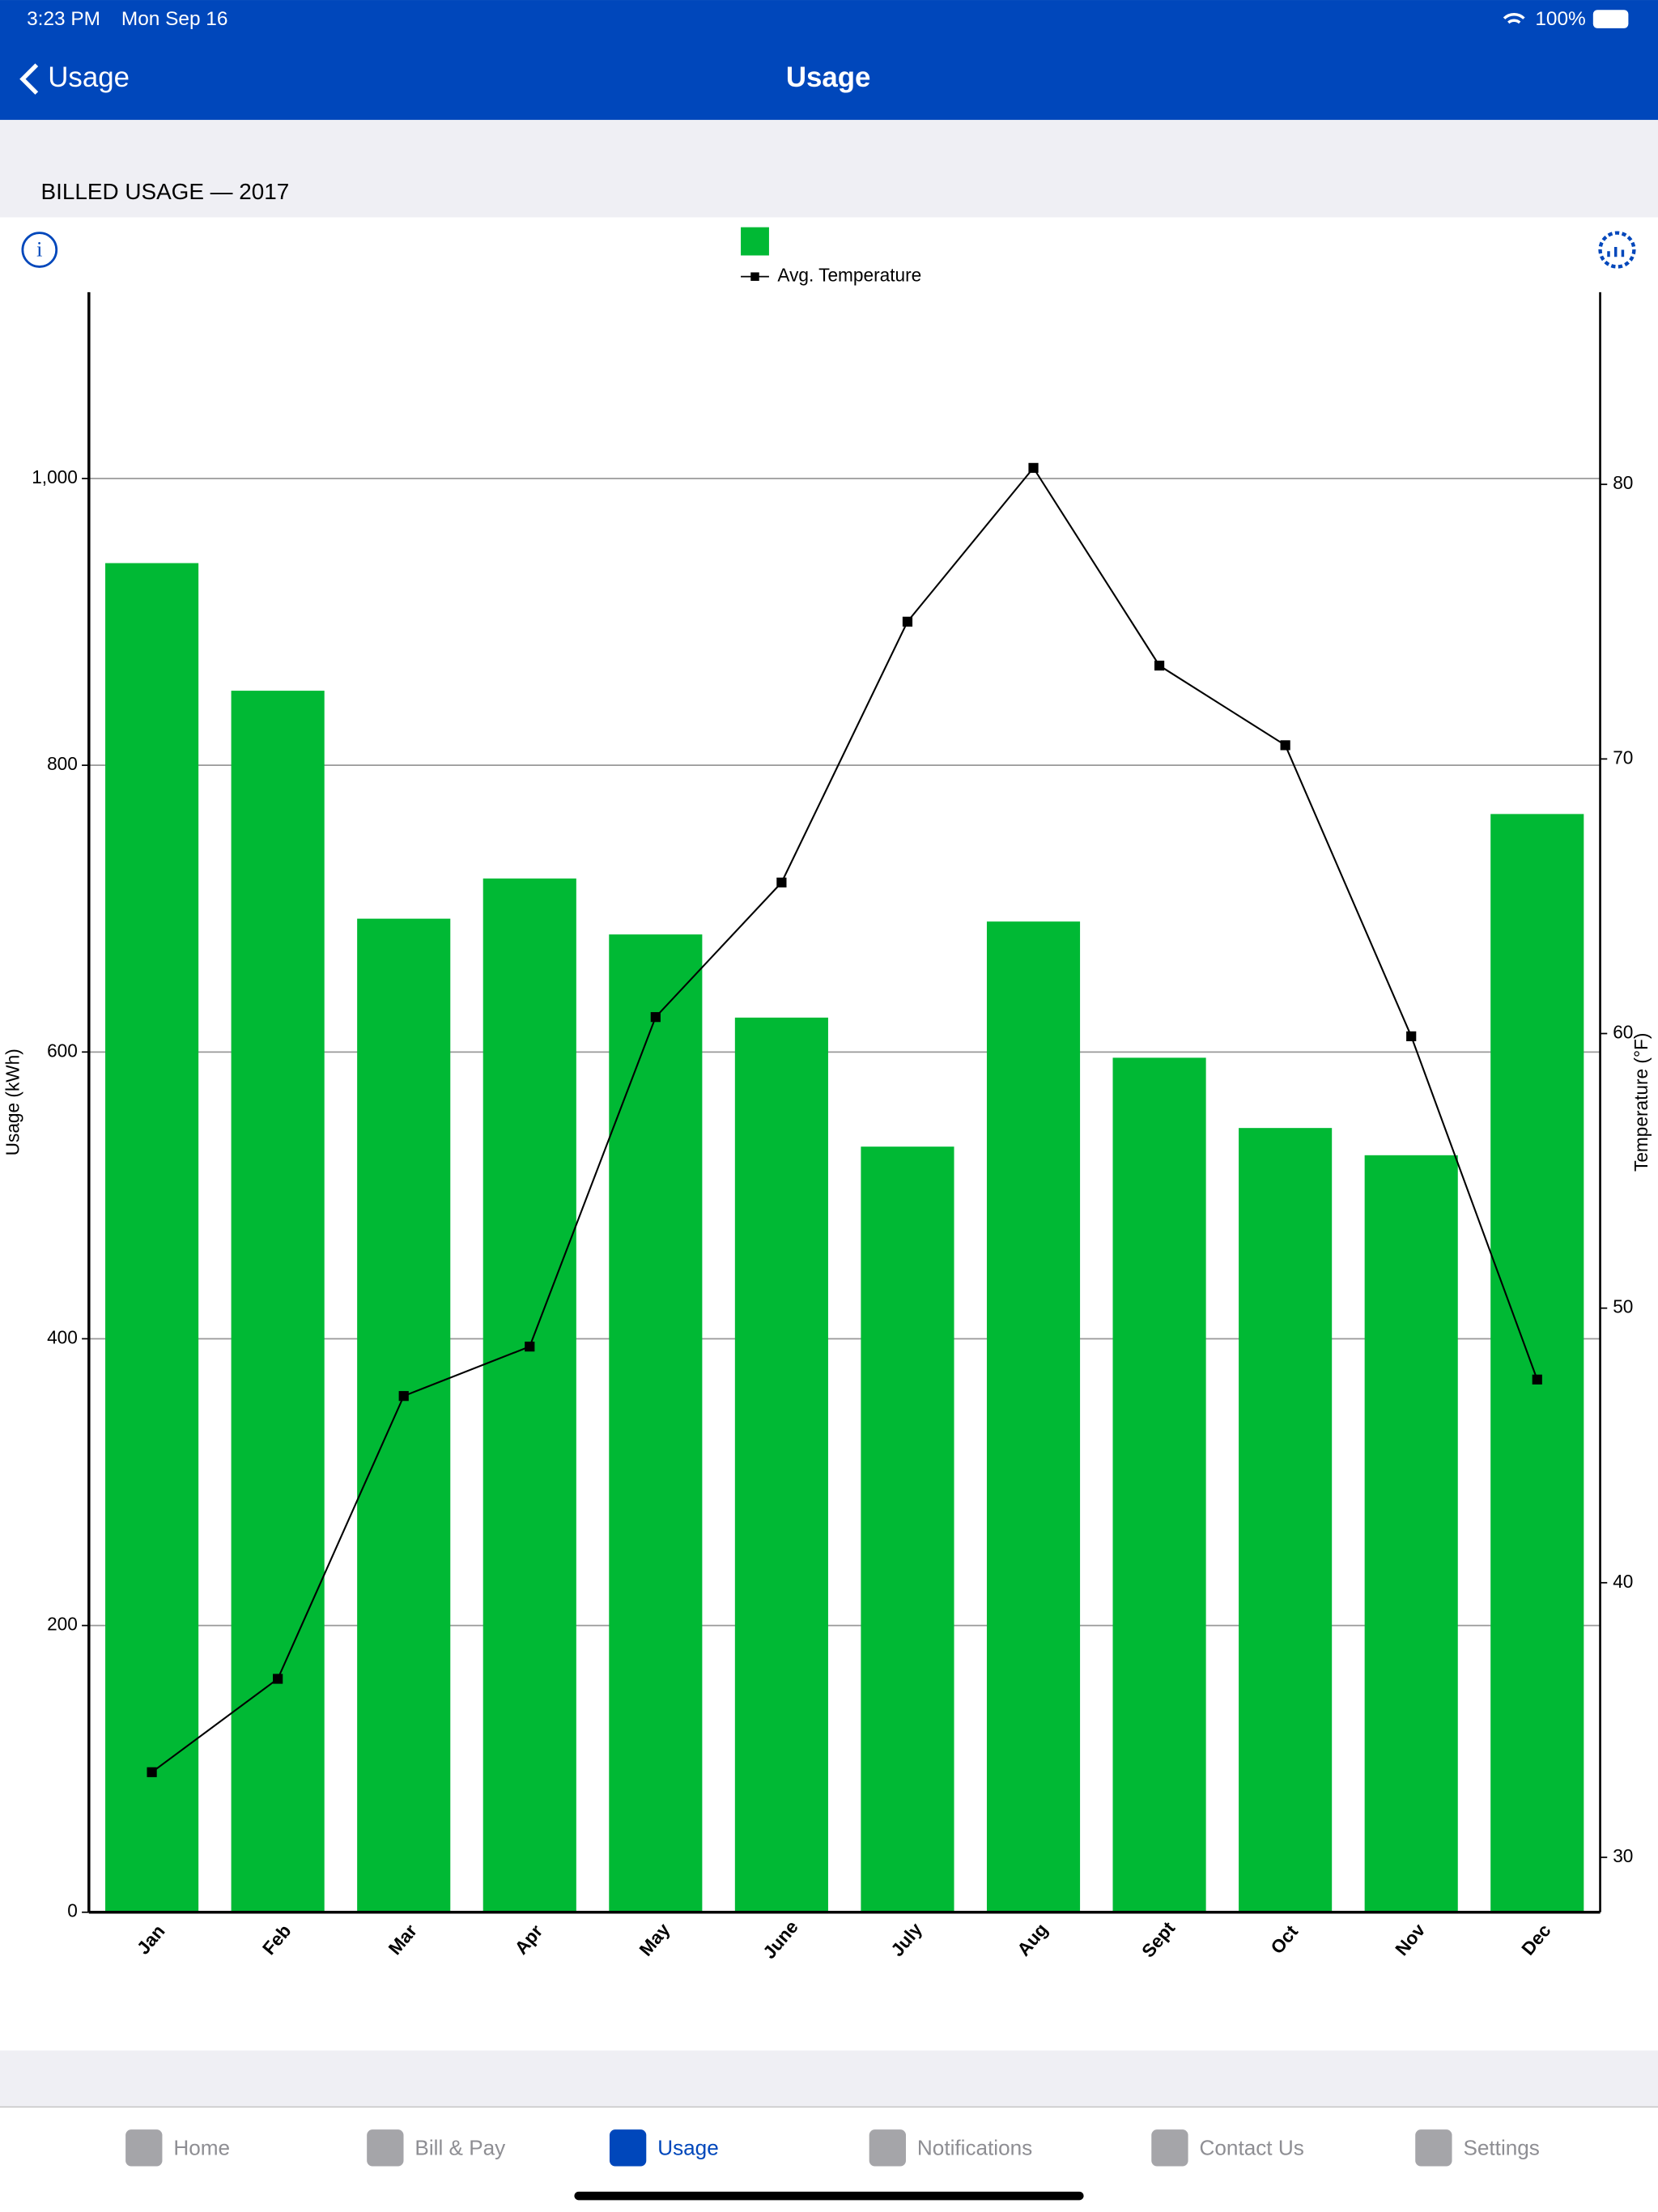 The height and width of the screenshot is (2212, 1658). I want to click on wifi-icon, so click(1514, 18).